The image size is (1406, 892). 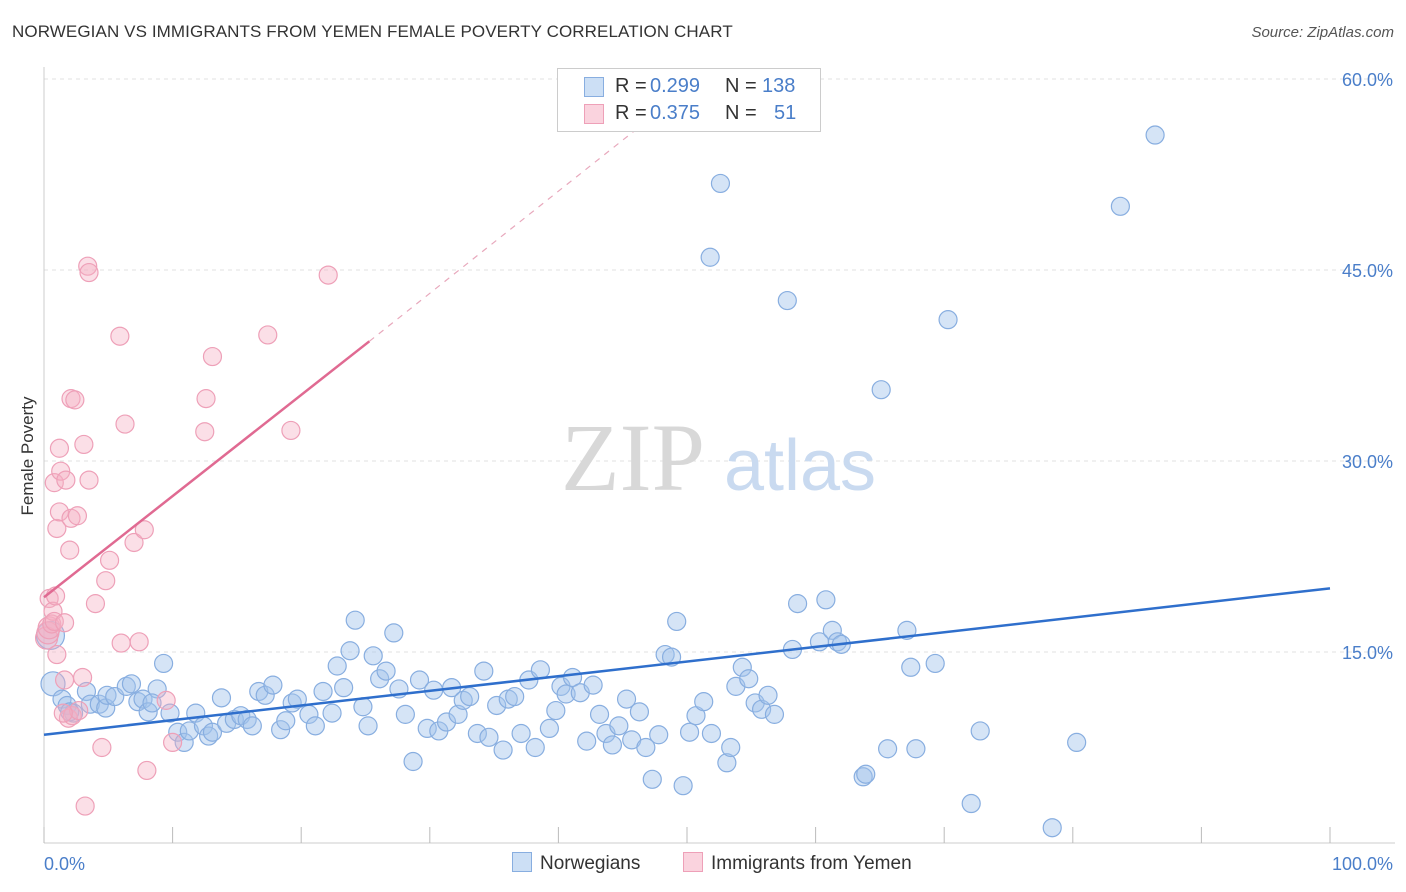 I want to click on bottom-legend-swatch-pink, so click(x=693, y=862).